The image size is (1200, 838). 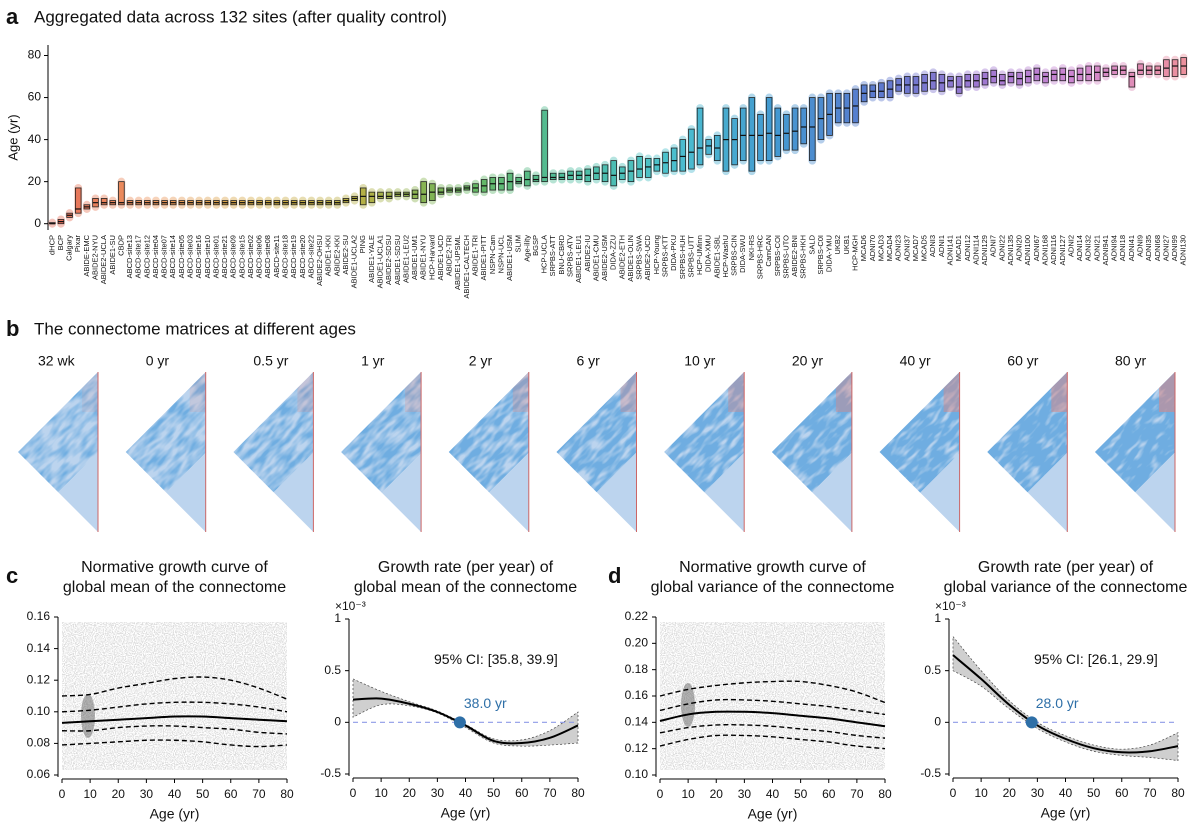 I want to click on x-tick-label: ADNI168, so click(x=1044, y=250).